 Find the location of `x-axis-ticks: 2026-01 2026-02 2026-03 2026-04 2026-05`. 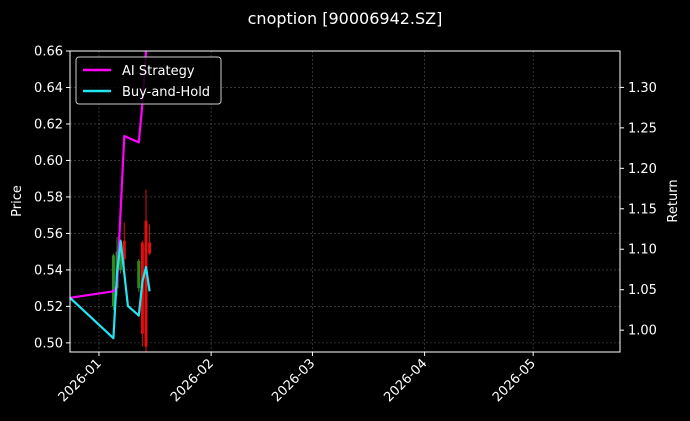

x-axis-ticks: 2026-01 2026-02 2026-03 2026-04 2026-05 is located at coordinates (297, 378).